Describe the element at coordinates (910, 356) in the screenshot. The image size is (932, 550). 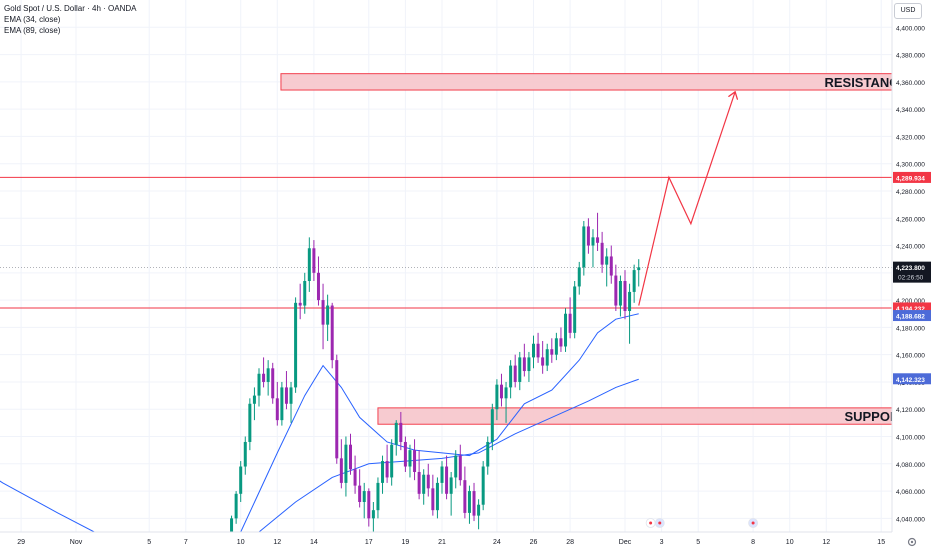
I see `y-tick-label: 4,160.000` at that location.